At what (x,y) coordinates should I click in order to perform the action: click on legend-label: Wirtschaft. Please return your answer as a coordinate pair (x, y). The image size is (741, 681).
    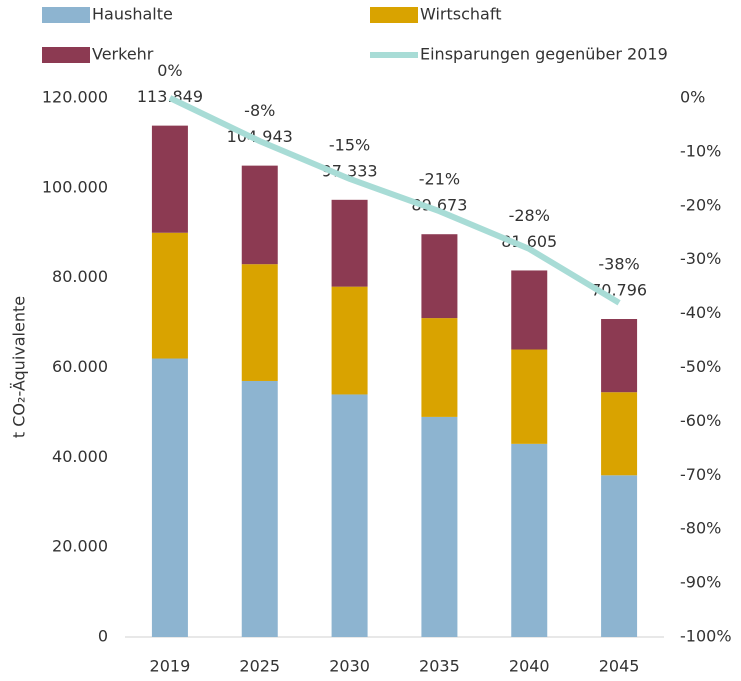
    Looking at the image, I should click on (460, 14).